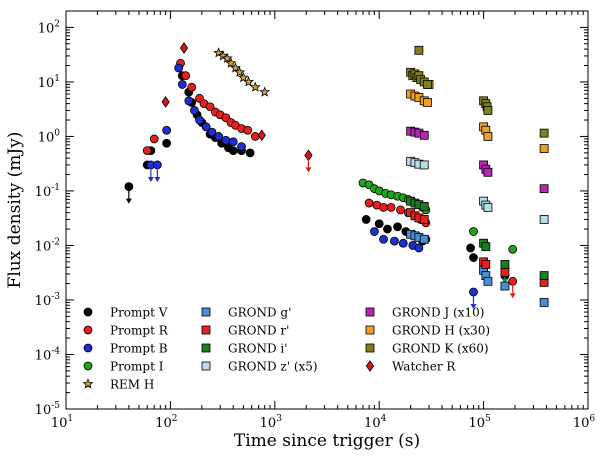 This screenshot has width=600, height=456. What do you see at coordinates (47, 245) in the screenshot?
I see `y-tick-label: 10⁻²` at bounding box center [47, 245].